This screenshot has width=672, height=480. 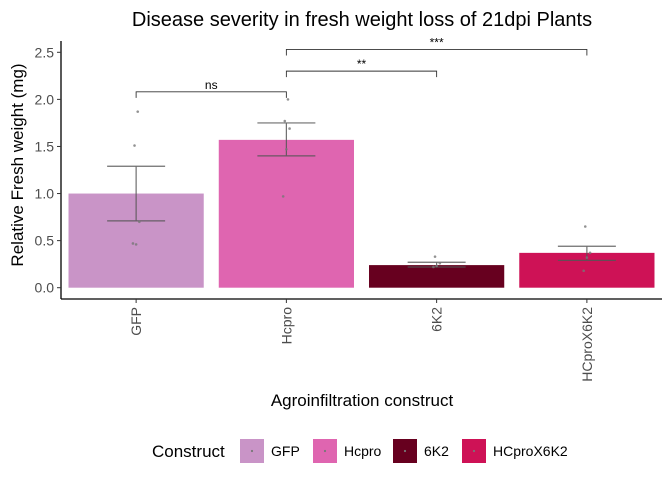 I want to click on y-tick-label: 1.0, so click(x=45, y=194).